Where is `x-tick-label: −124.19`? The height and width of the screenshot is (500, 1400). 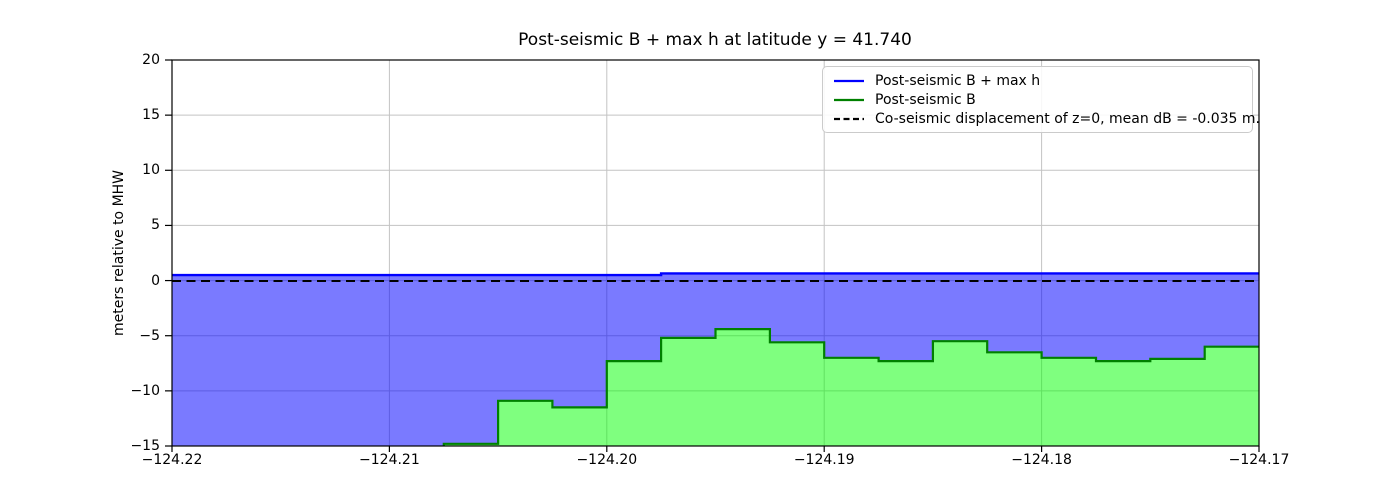 x-tick-label: −124.19 is located at coordinates (824, 460).